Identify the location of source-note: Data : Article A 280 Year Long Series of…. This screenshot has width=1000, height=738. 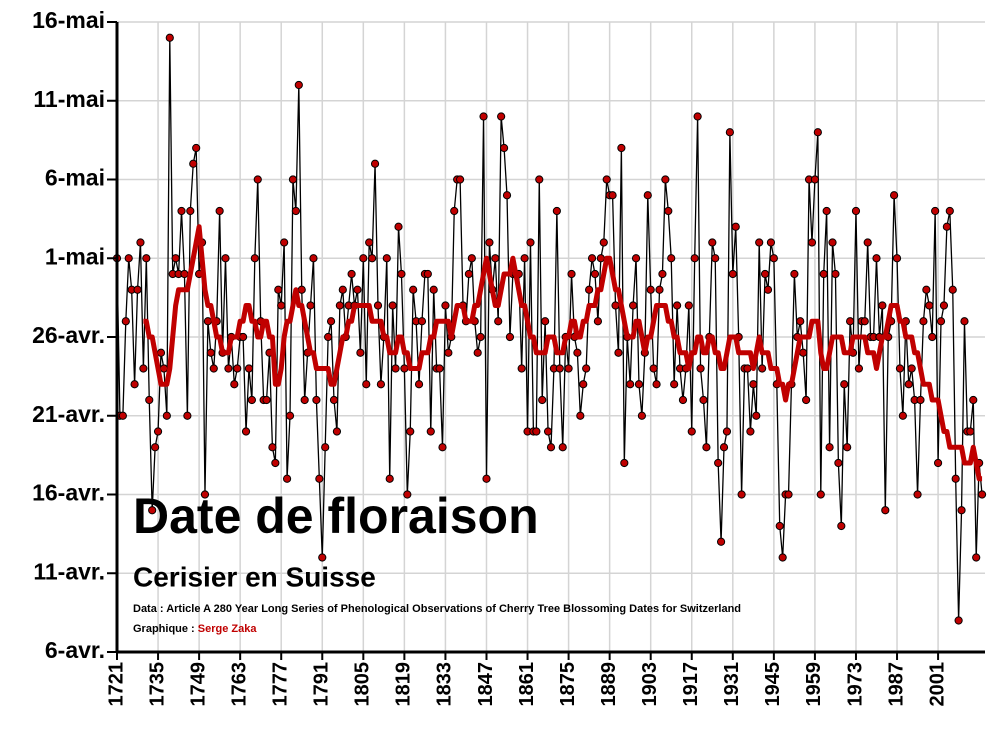
(437, 609).